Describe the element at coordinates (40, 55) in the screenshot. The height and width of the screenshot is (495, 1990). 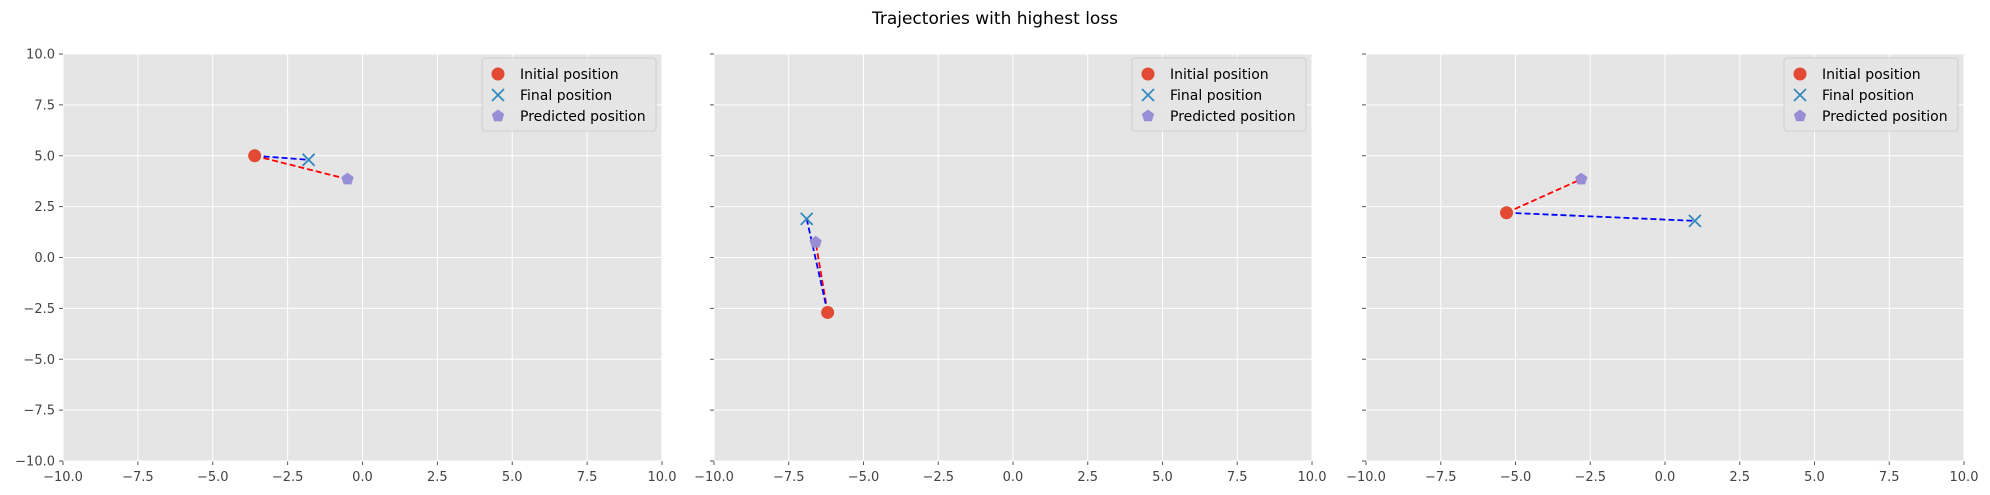
I see `y-tick-label: 10.0` at that location.